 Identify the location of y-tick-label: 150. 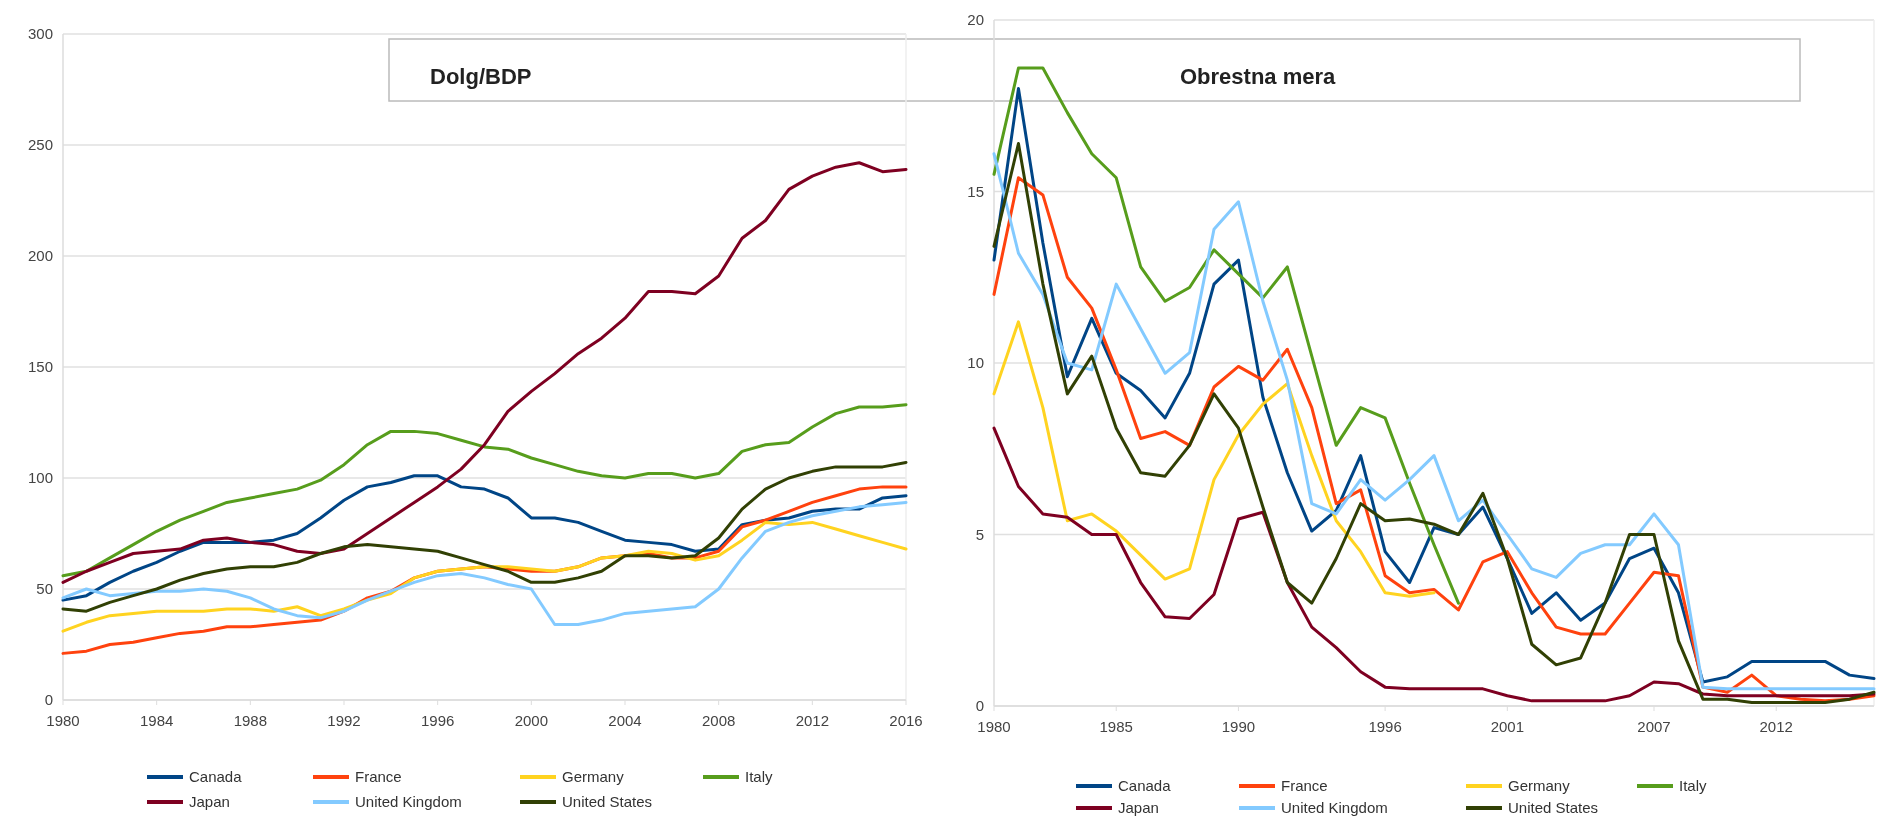
(40, 367).